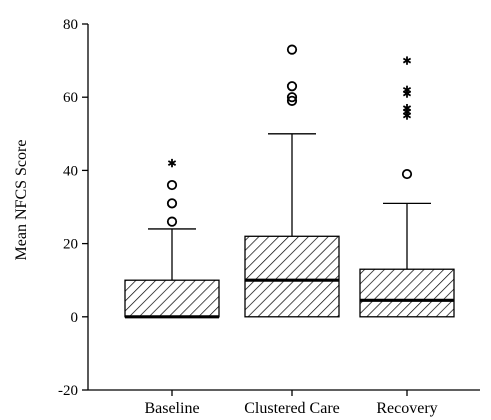 The image size is (491, 420). What do you see at coordinates (68, 391) in the screenshot?
I see `y-tick-label: -20` at bounding box center [68, 391].